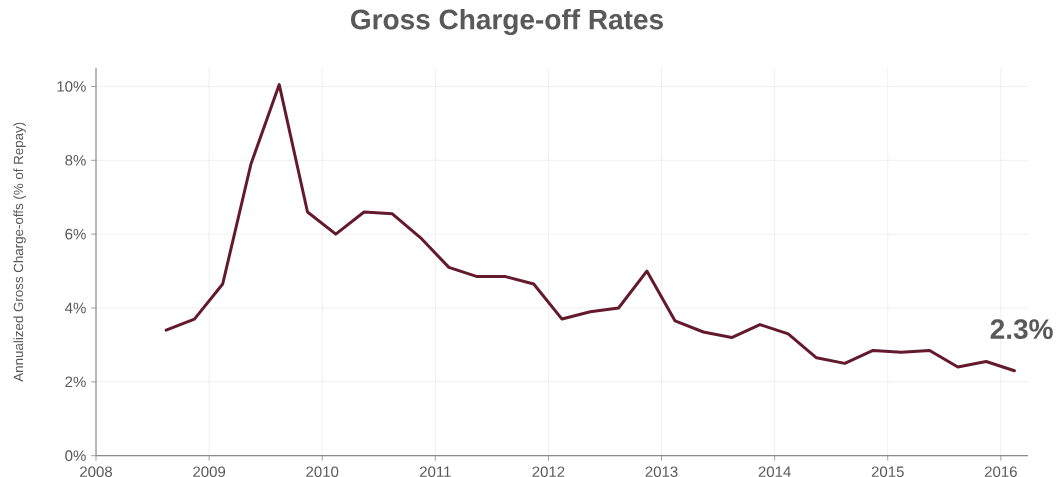  I want to click on annotation: 2.3%, so click(1021, 329).